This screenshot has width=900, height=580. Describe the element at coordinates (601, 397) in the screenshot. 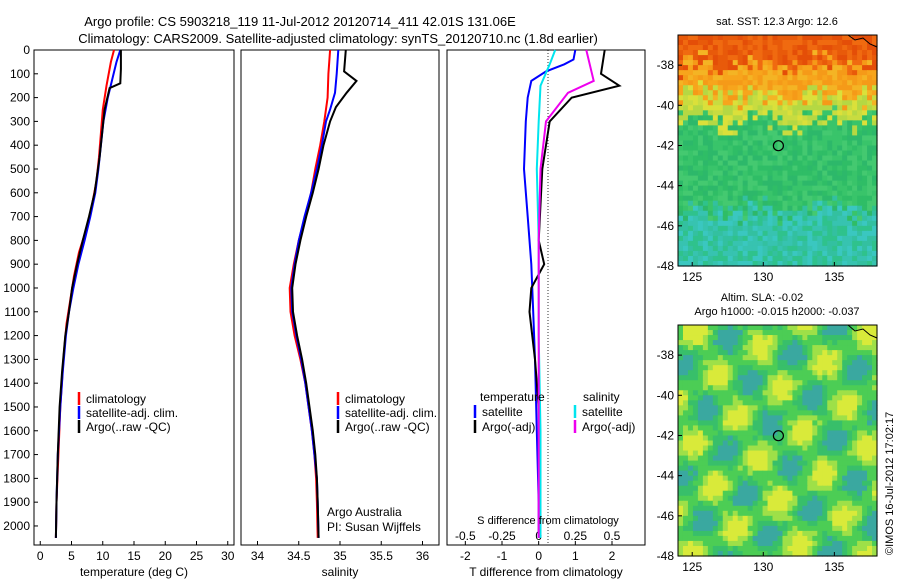

I see `diff-legend-header-salinity: salinity` at that location.